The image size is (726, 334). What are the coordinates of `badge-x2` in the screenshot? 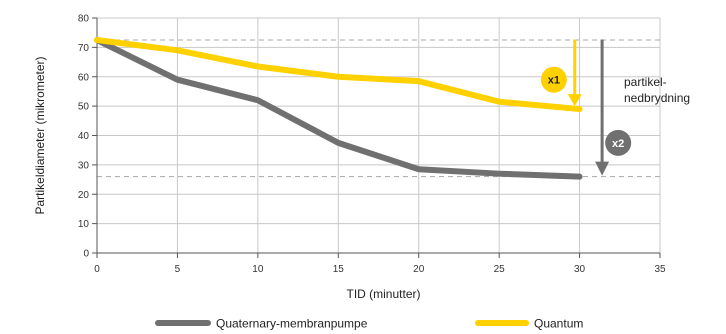 It's located at (618, 142).